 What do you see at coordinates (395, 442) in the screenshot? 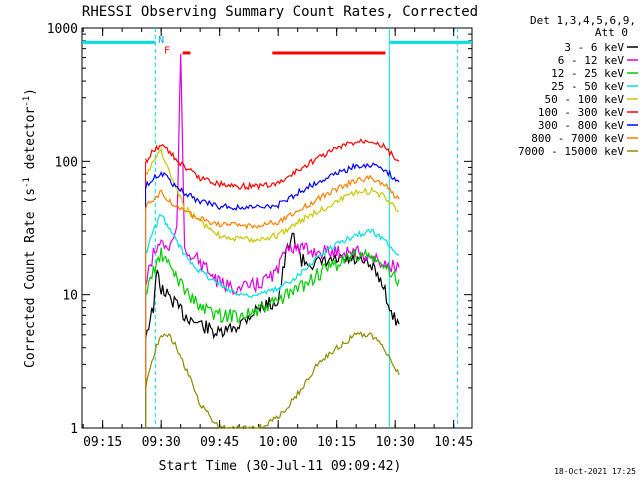
I see `x-tick-label: 10:30` at bounding box center [395, 442].